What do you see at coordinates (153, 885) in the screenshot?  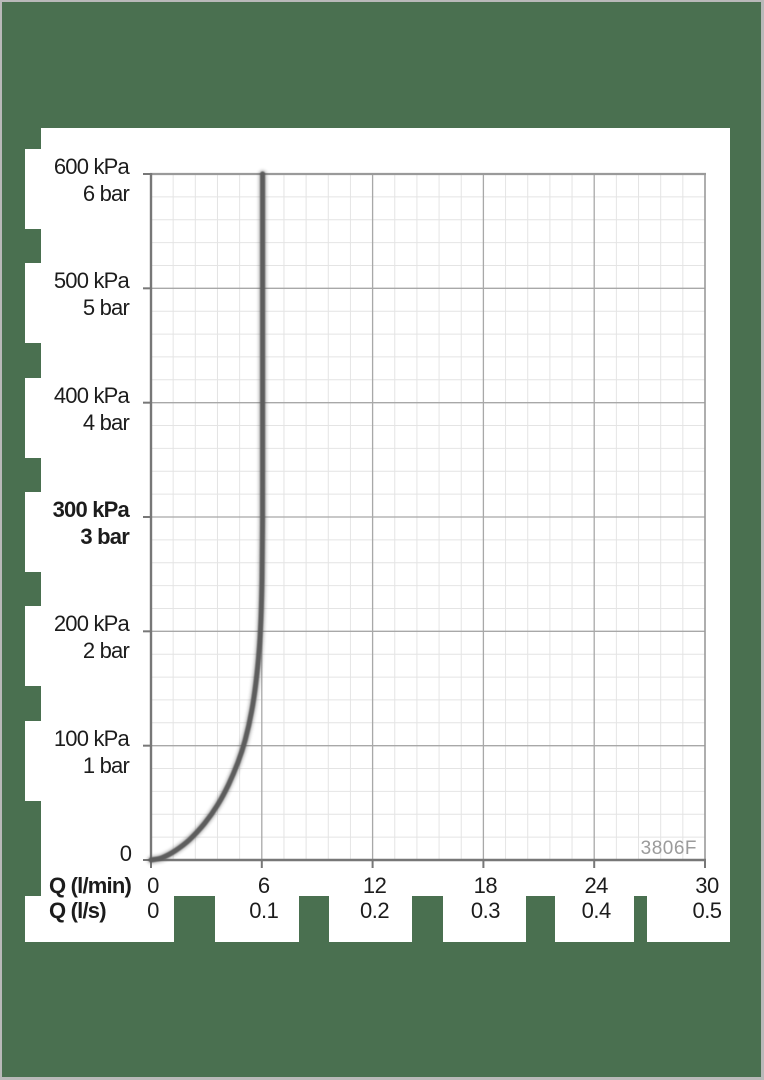 I see `x-label-lmin: 0` at bounding box center [153, 885].